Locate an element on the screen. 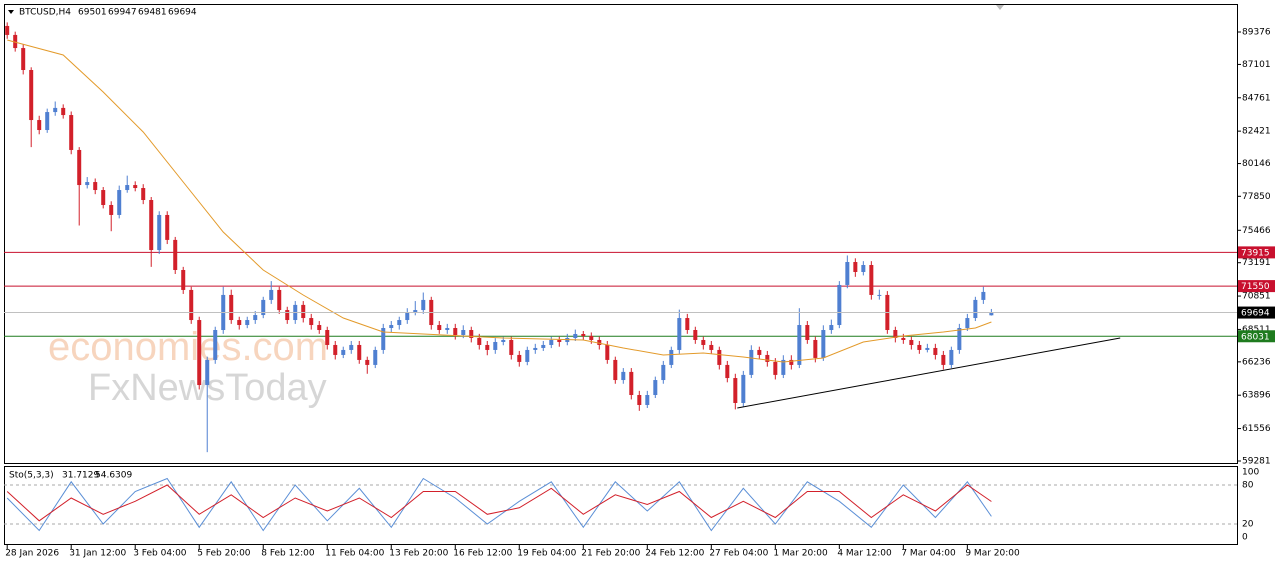 This screenshot has width=1280, height=567. x-tick-label: 11 Feb 04:00 is located at coordinates (354, 554).